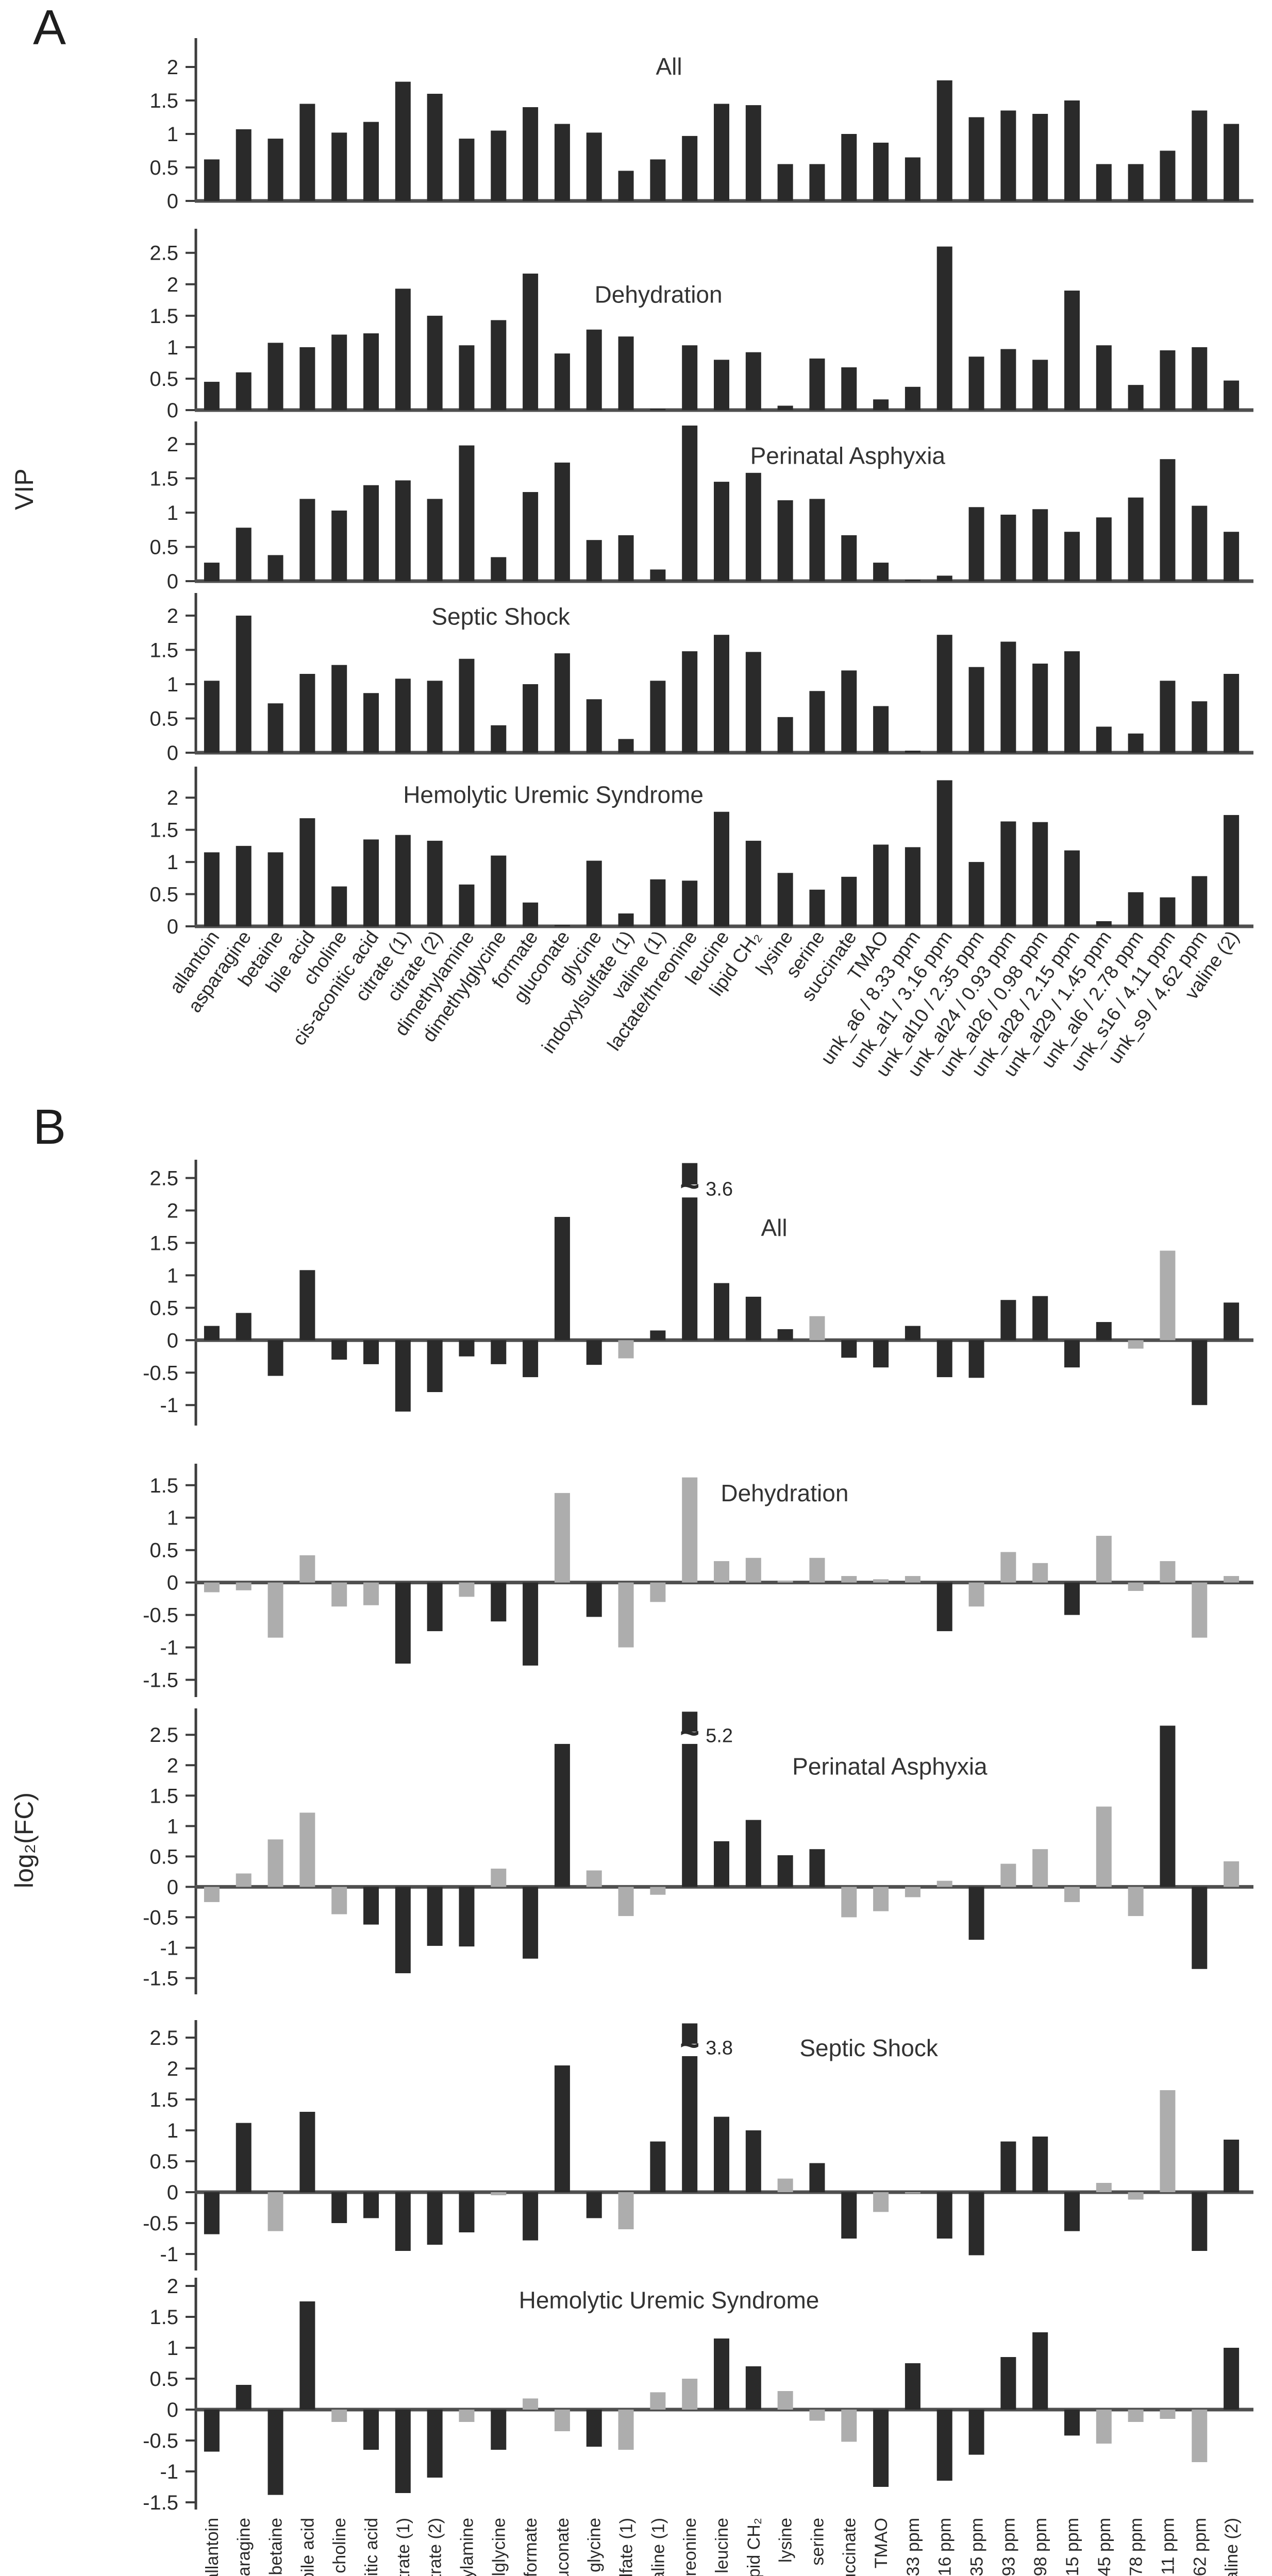 The width and height of the screenshot is (1272, 2576). Describe the element at coordinates (848, 456) in the screenshot. I see `chart-title: Perinatal Asphyxia` at that location.